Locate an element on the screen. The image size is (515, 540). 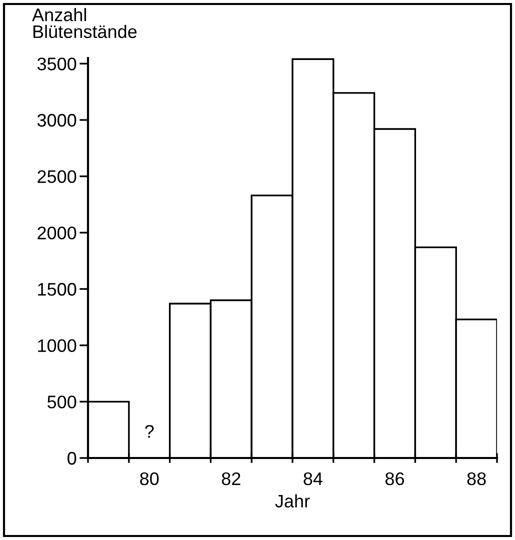
y-axis-title: Anzahl Blütenstände is located at coordinates (84, 23).